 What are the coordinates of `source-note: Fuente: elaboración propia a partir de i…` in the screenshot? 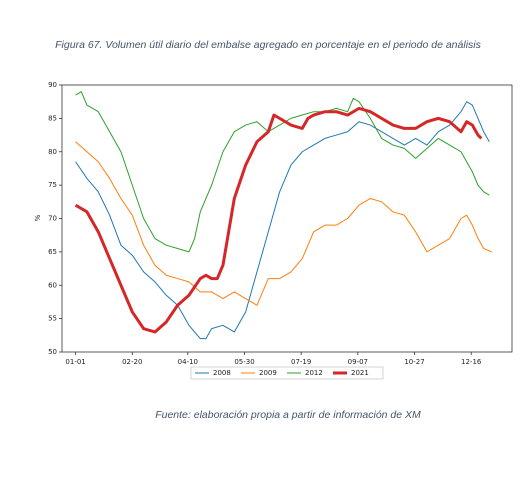 It's located at (288, 415).